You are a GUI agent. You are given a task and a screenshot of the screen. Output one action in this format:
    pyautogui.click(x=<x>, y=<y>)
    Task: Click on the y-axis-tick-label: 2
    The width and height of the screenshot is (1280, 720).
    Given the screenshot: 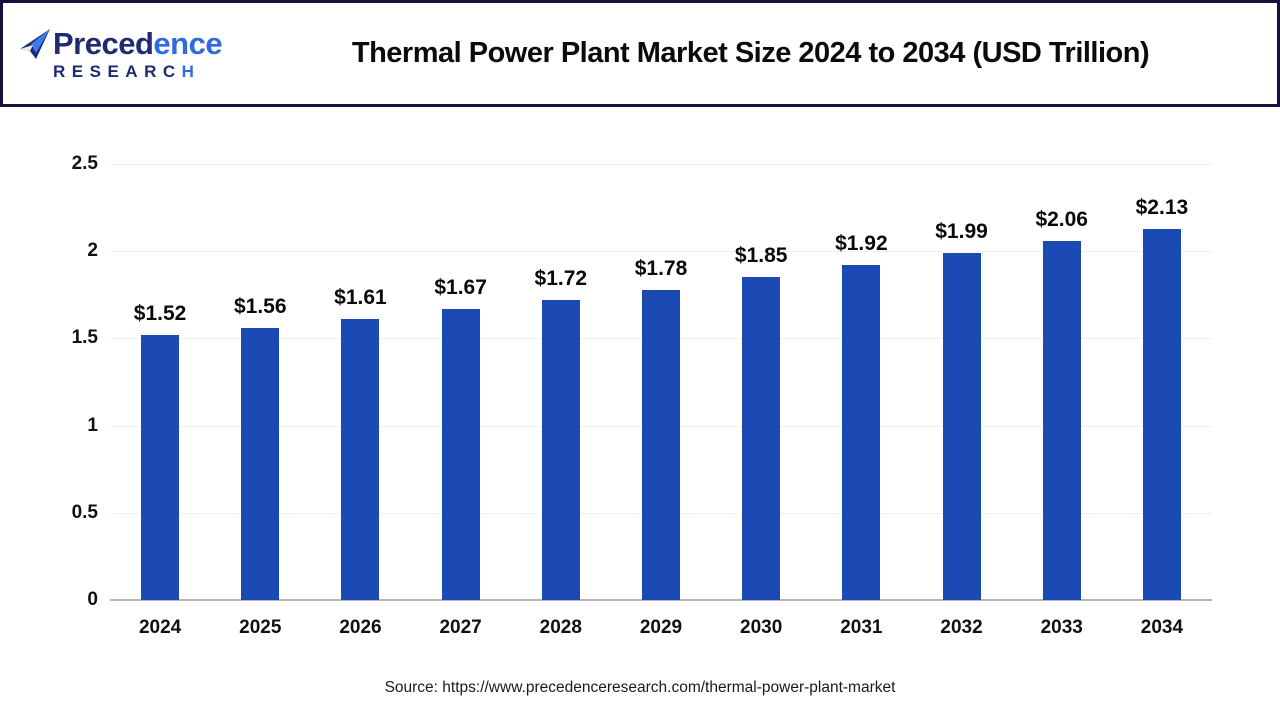 What is the action you would take?
    pyautogui.click(x=92, y=251)
    